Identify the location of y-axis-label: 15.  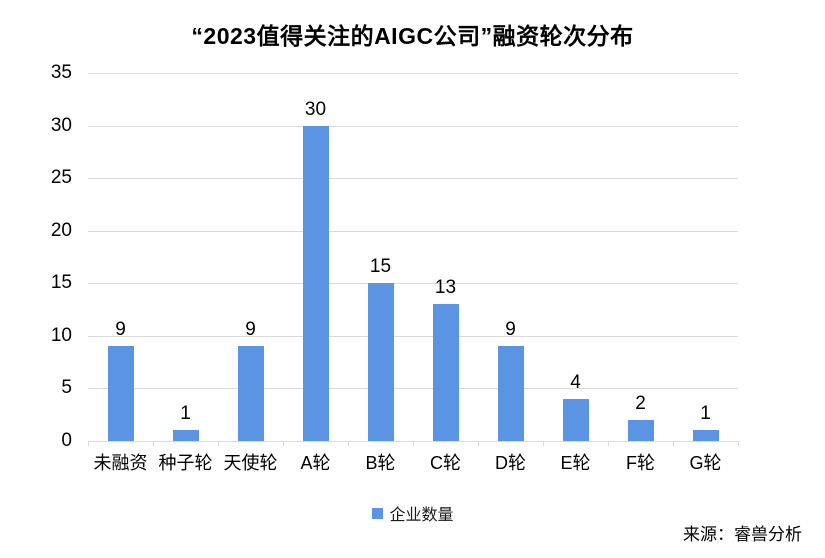
(61, 283).